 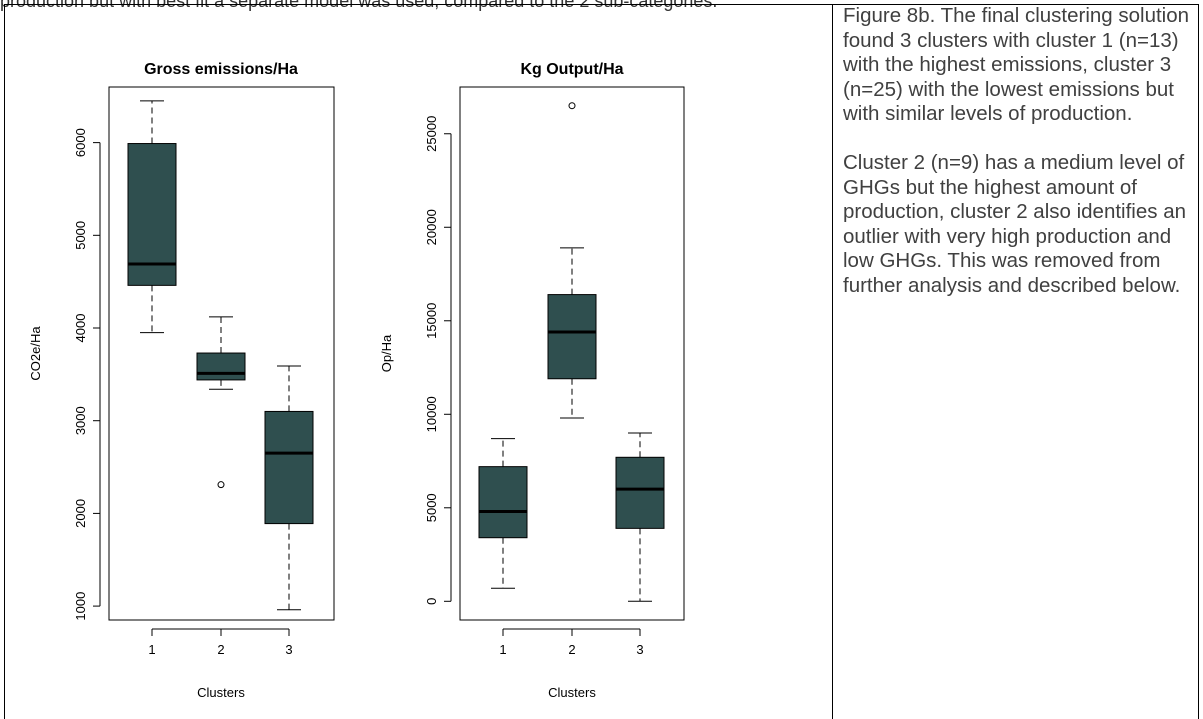 I want to click on y-tick-label: 2000, so click(x=80, y=513).